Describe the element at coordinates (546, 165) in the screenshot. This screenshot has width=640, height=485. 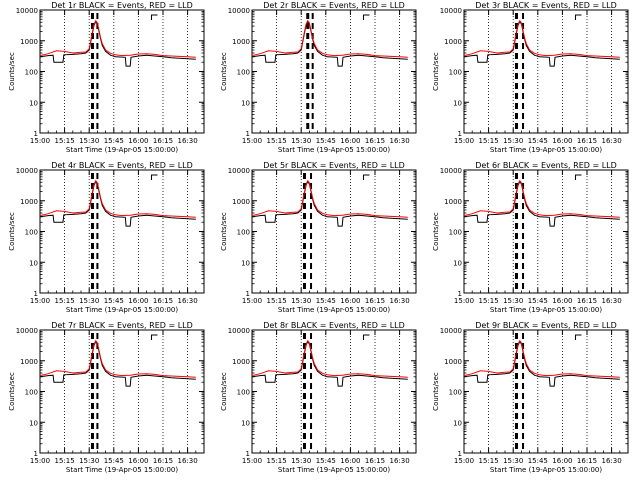
I see `panel-title: Det 6r BLACK = Events, RED = LLD` at that location.